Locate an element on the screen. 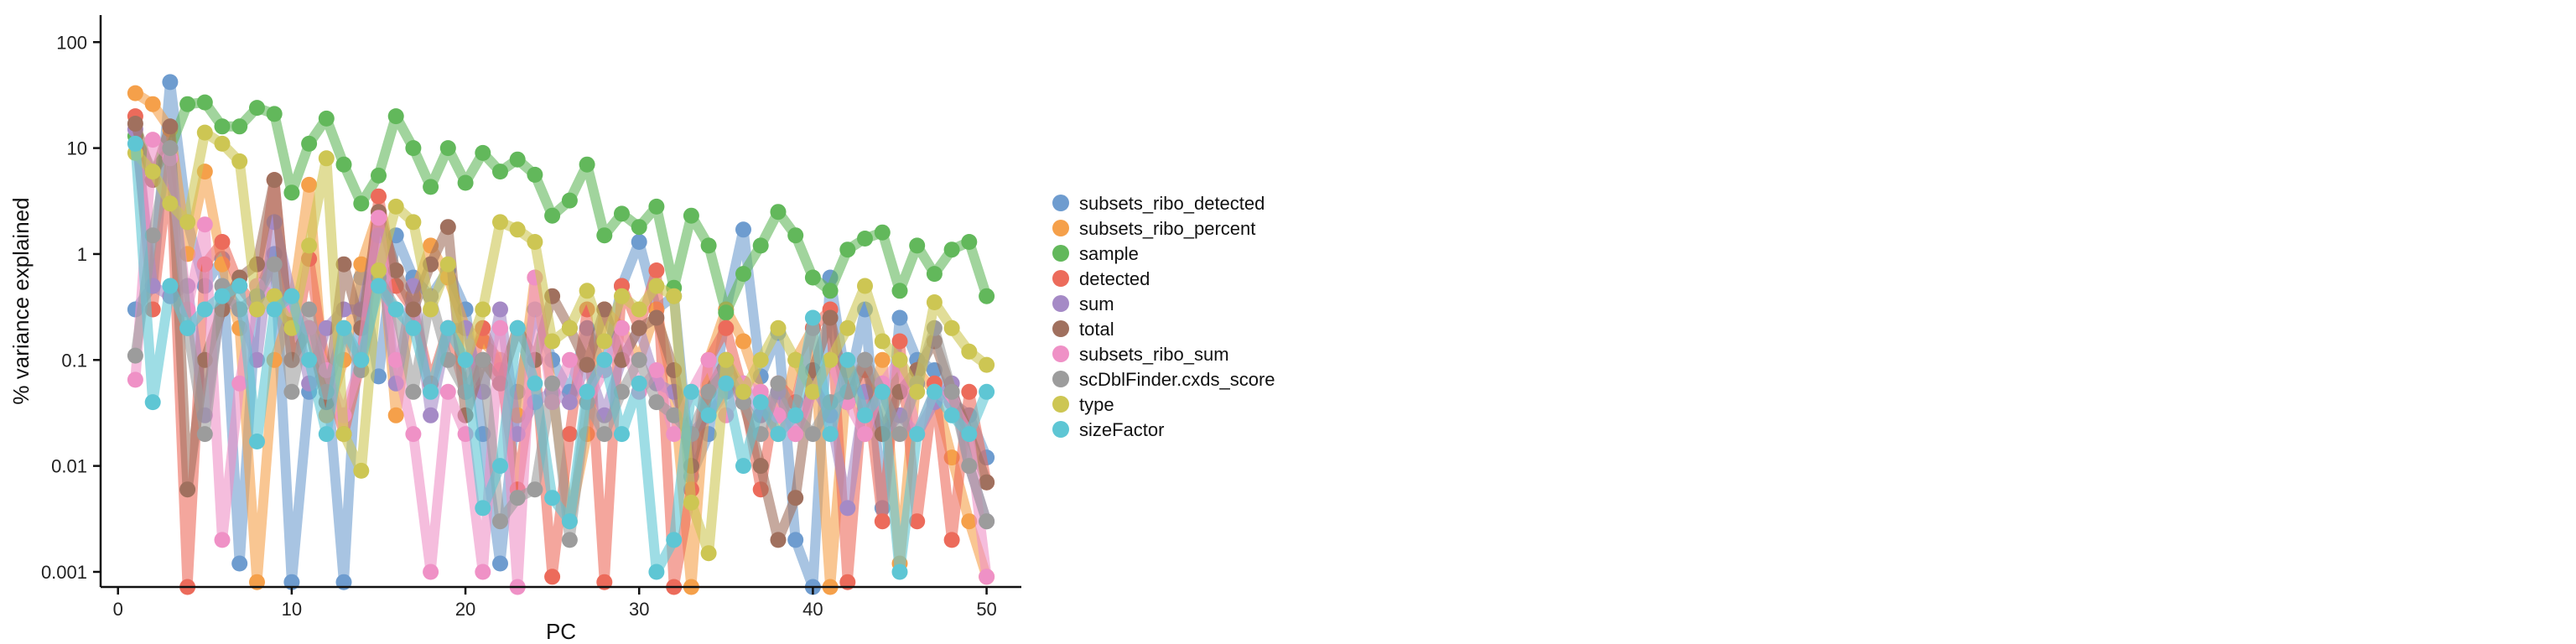 The height and width of the screenshot is (644, 2576). legend-label: subsets_ribo_sum is located at coordinates (1154, 354).